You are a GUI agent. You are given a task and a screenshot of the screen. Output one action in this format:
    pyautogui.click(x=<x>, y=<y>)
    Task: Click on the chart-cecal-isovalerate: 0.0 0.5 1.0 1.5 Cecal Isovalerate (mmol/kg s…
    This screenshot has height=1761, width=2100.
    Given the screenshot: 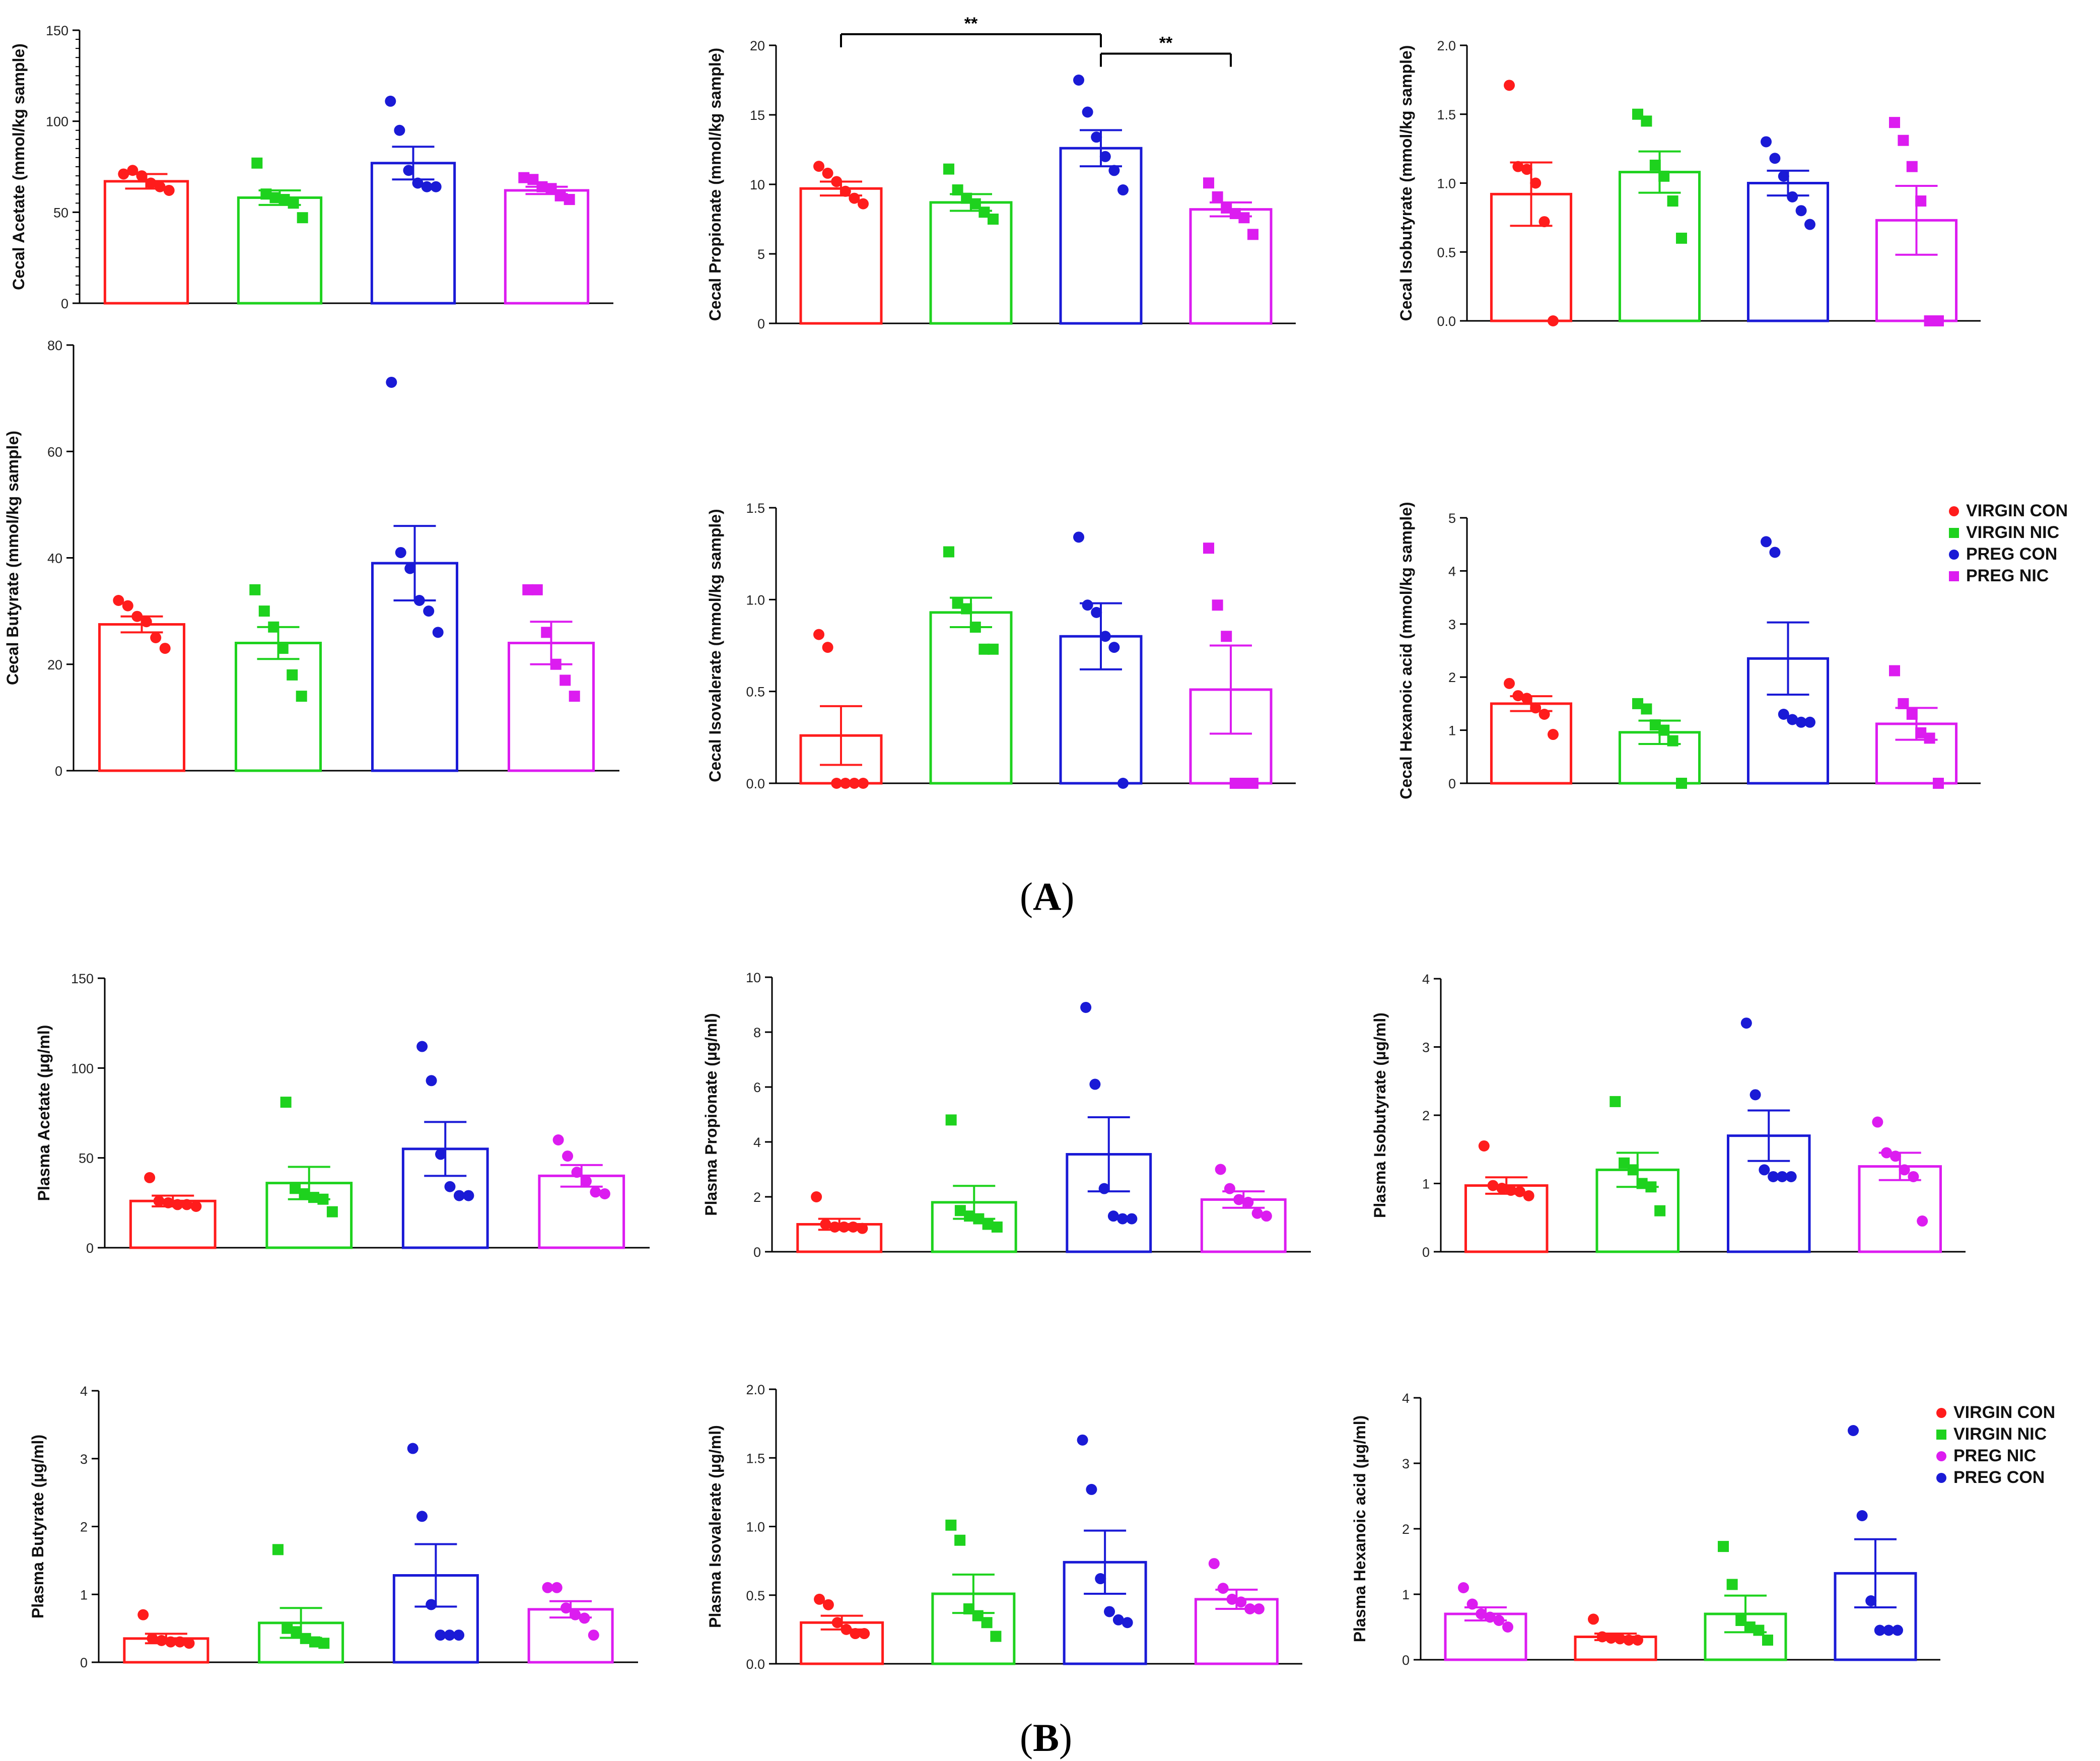 What is the action you would take?
    pyautogui.click(x=1001, y=646)
    